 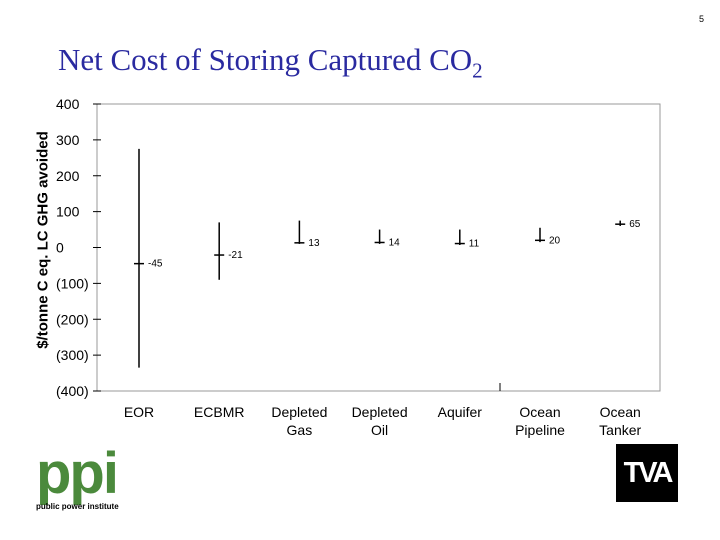 I want to click on x-category-label: ECBMR, so click(x=219, y=412).